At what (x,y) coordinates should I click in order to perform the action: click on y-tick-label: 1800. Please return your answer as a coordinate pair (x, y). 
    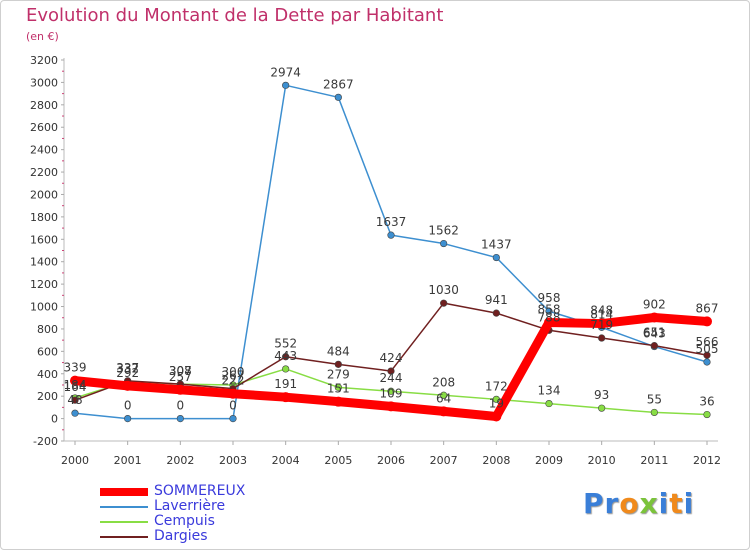
    Looking at the image, I should click on (44, 217).